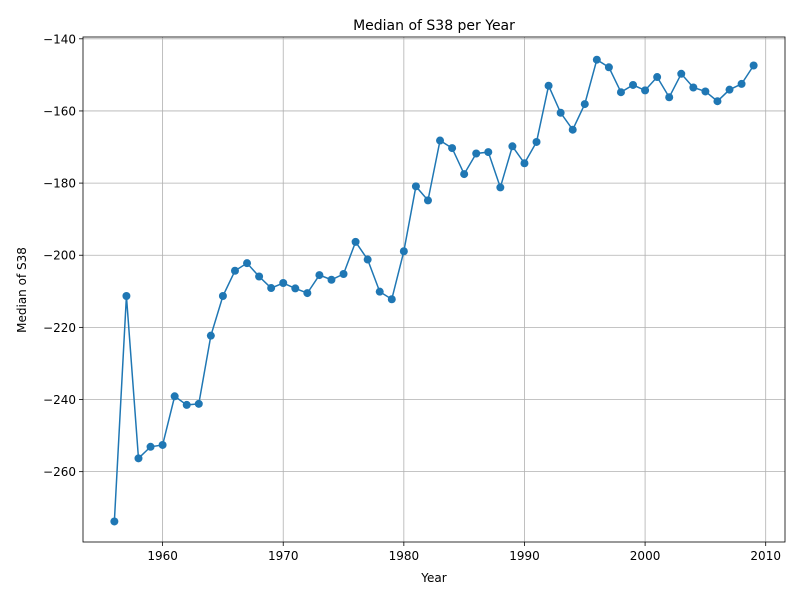 The image size is (800, 600). Describe the element at coordinates (59, 111) in the screenshot. I see `y-tick-label: −160` at that location.